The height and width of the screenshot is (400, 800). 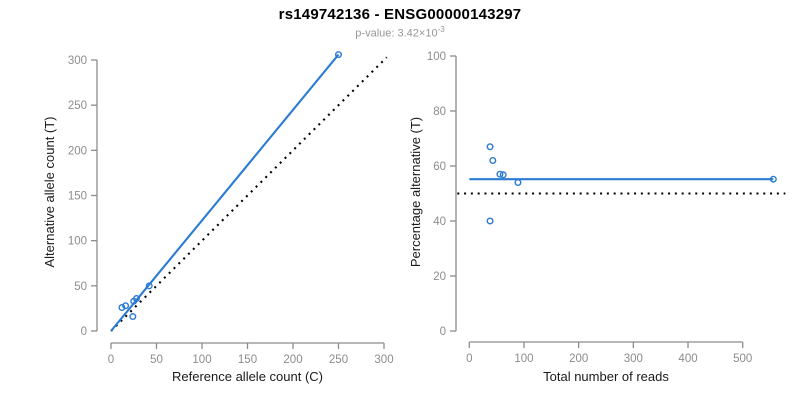 I want to click on right-x-axis-title: Total number of reads, so click(x=606, y=376).